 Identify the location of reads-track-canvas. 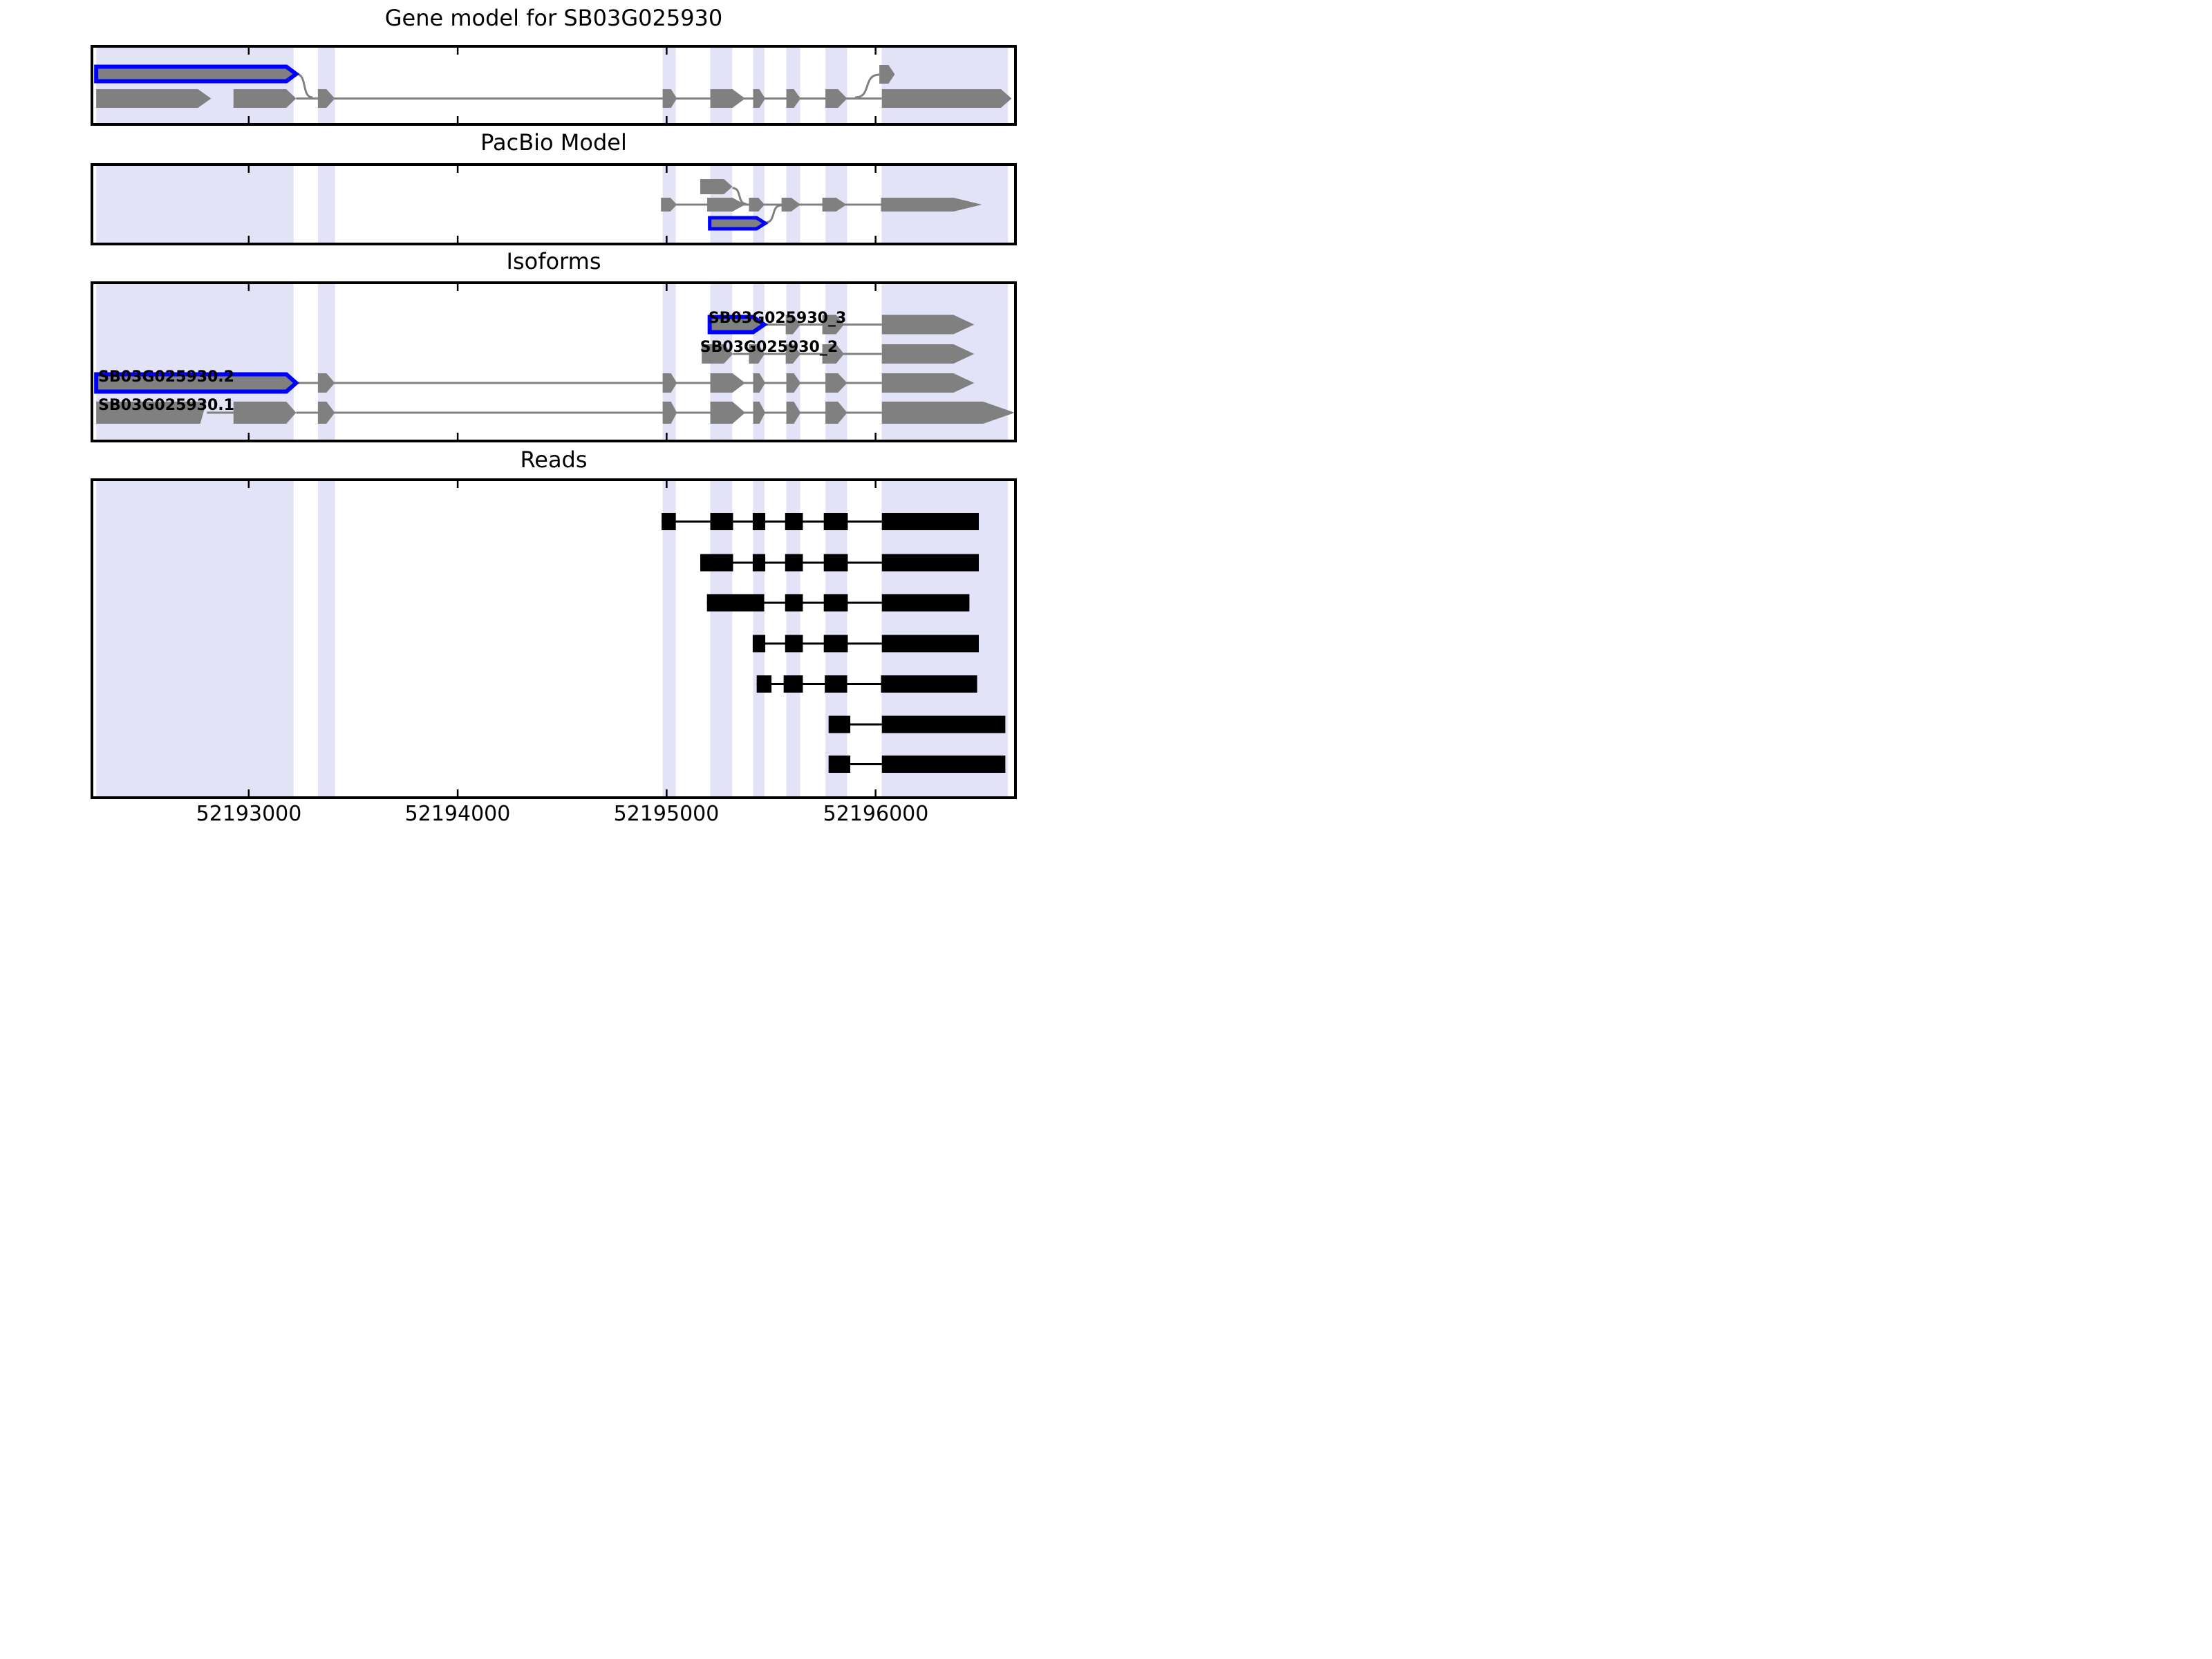
(552, 638).